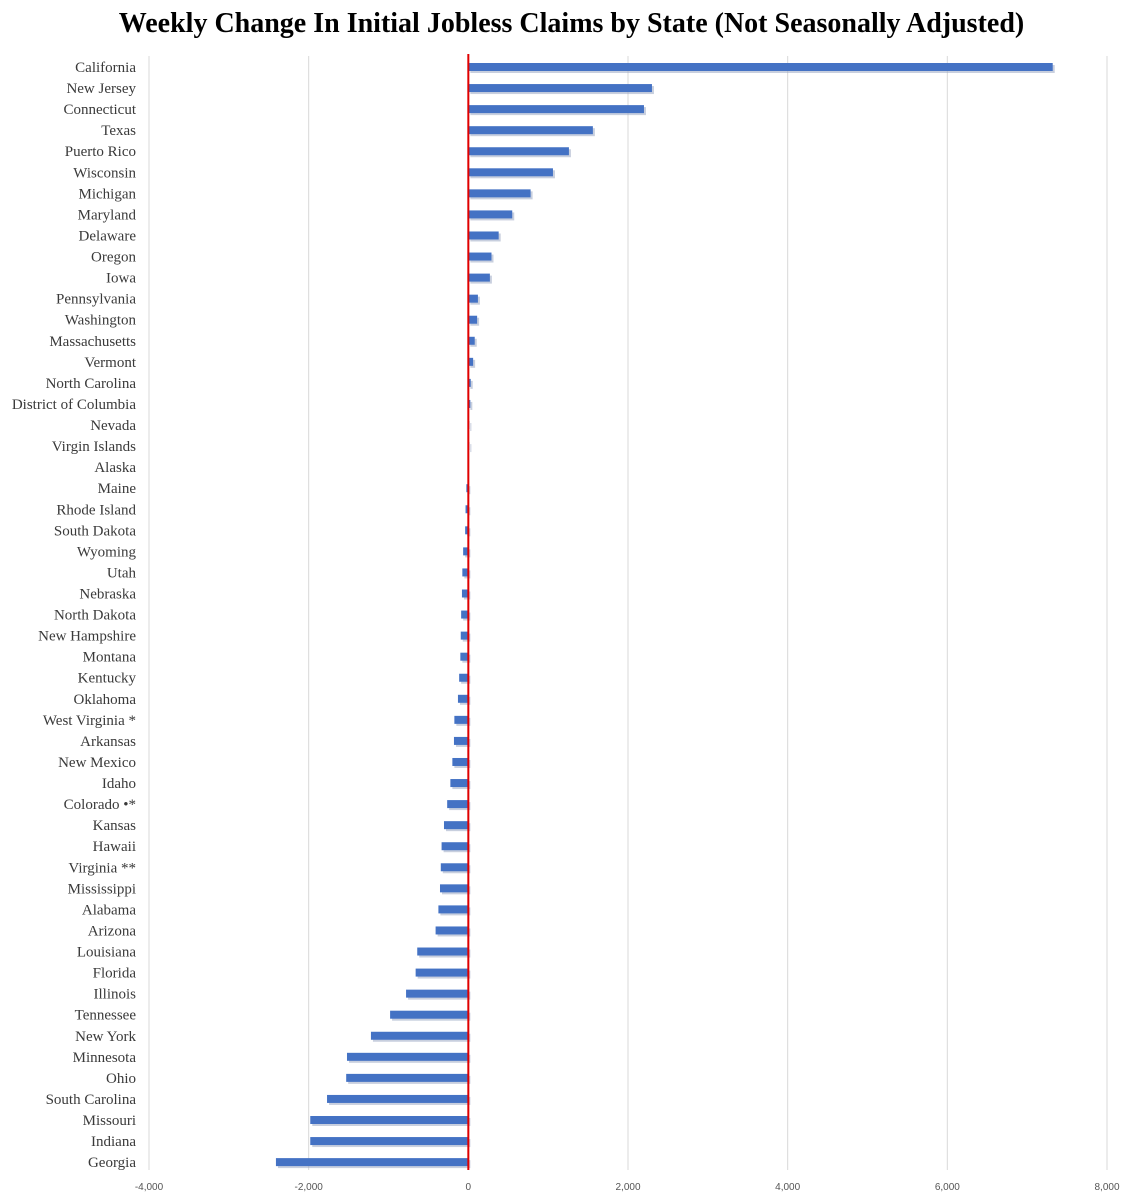 The width and height of the screenshot is (1143, 1200). I want to click on x-tick-labels: -4,000 -2,000 0 2,000 4,000 6,000 8,000, so click(627, 1187).